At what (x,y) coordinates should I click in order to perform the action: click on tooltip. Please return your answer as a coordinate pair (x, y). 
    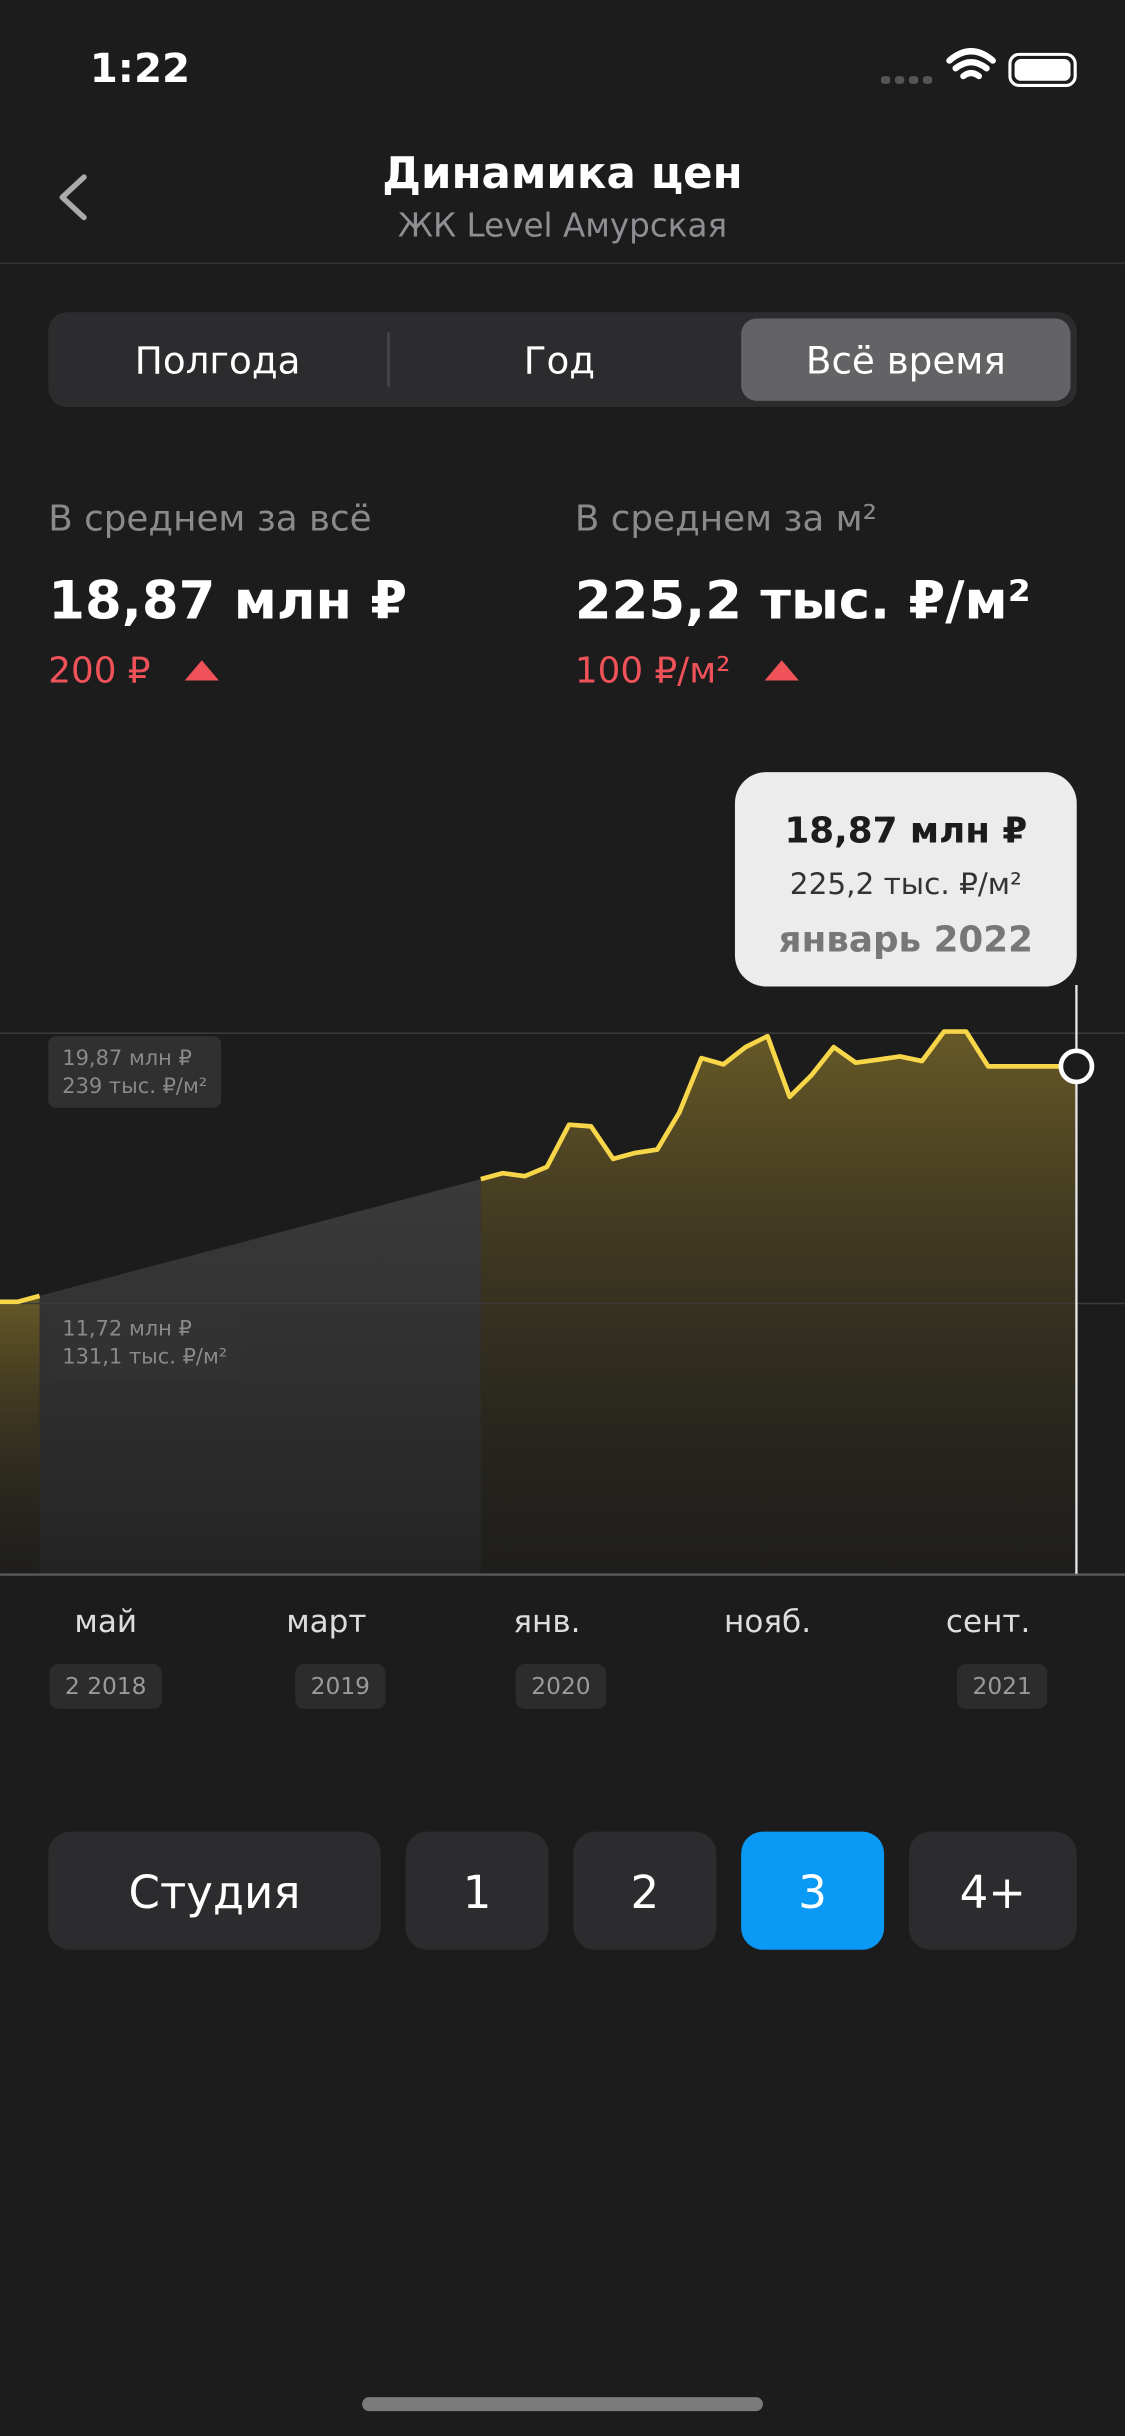
    Looking at the image, I should click on (905, 879).